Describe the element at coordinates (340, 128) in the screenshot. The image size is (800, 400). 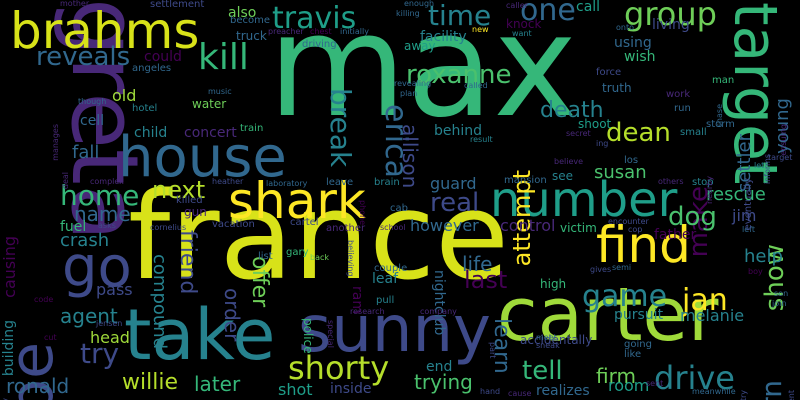
I see `word-break: break` at that location.